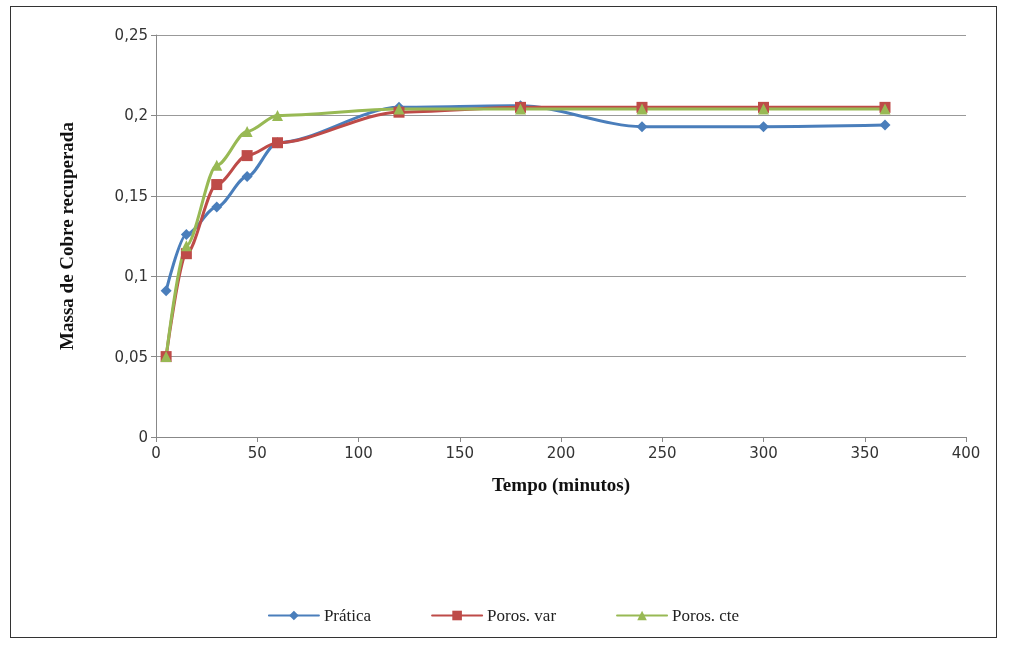 This screenshot has width=1009, height=646. I want to click on x-tick-label: 350, so click(865, 452).